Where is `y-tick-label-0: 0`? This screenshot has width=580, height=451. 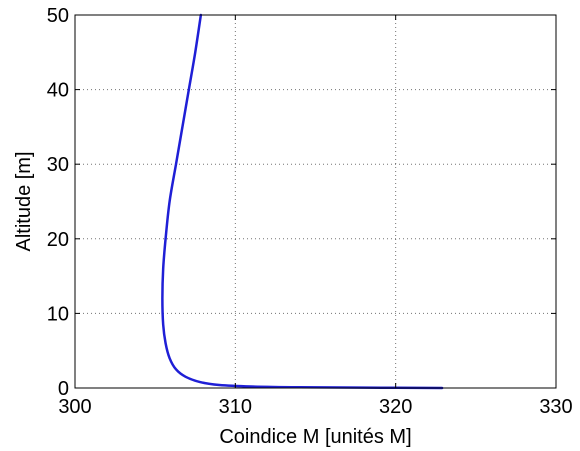
y-tick-label-0: 0 is located at coordinates (63, 389).